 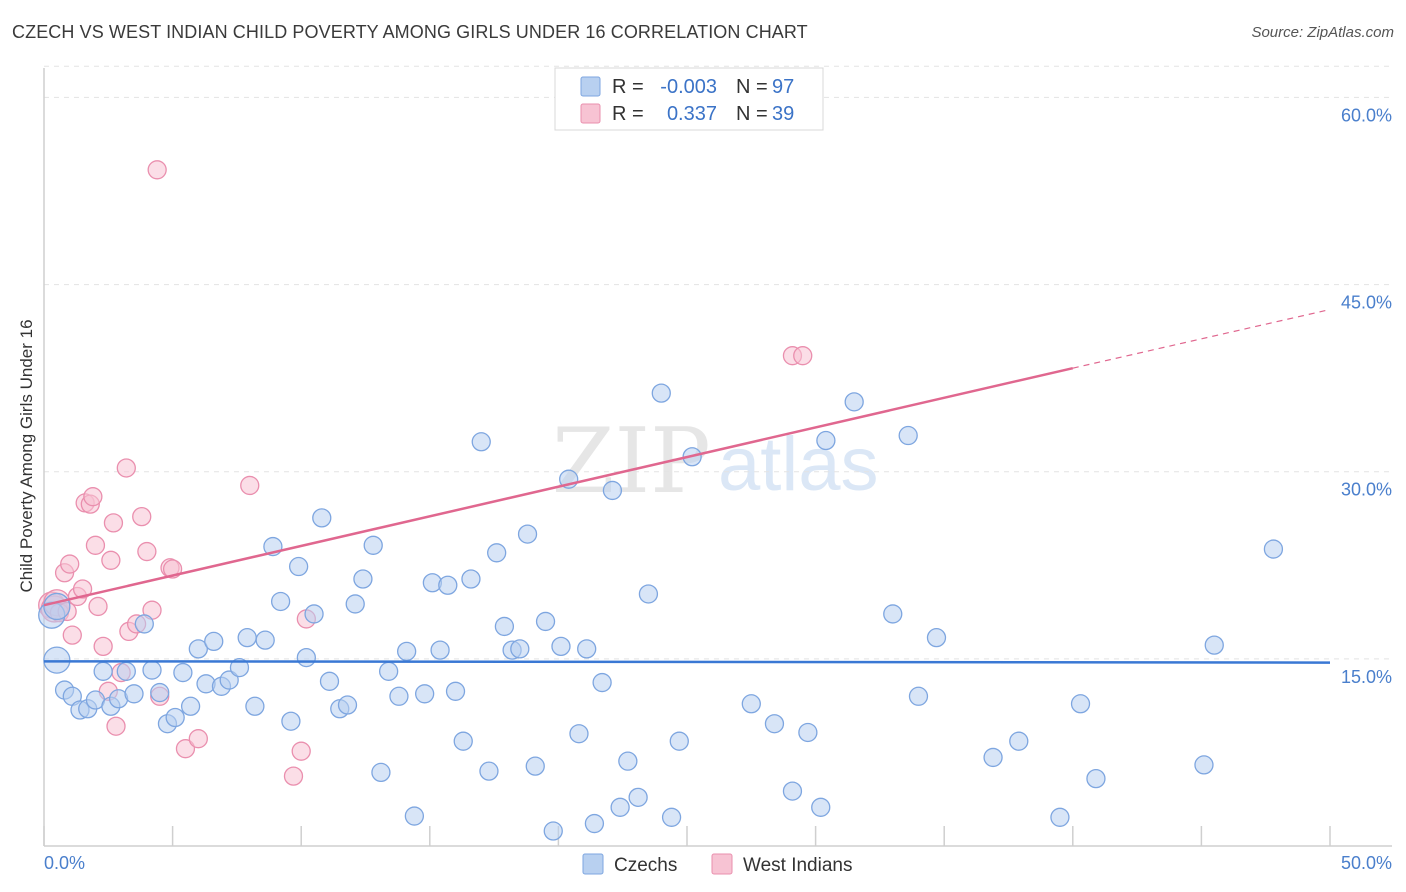 What do you see at coordinates (752, 114) in the screenshot?
I see `legend-n-label-west-indians: N =` at bounding box center [752, 114].